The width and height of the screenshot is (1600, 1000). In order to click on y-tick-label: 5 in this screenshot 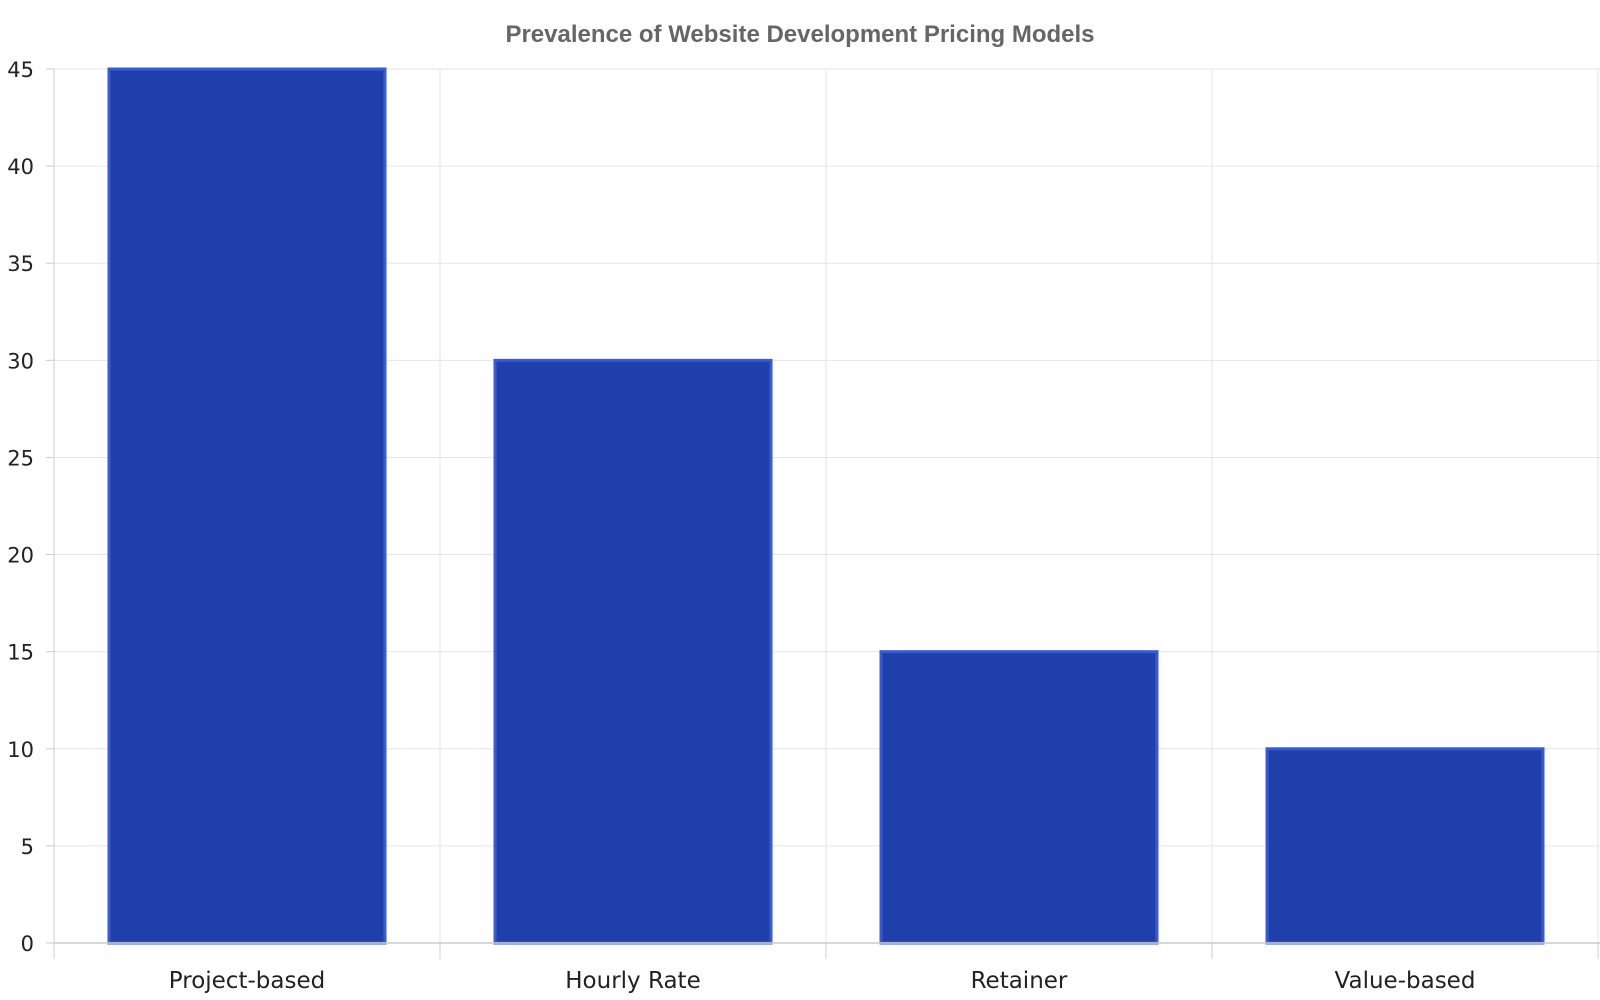, I will do `click(27, 847)`.